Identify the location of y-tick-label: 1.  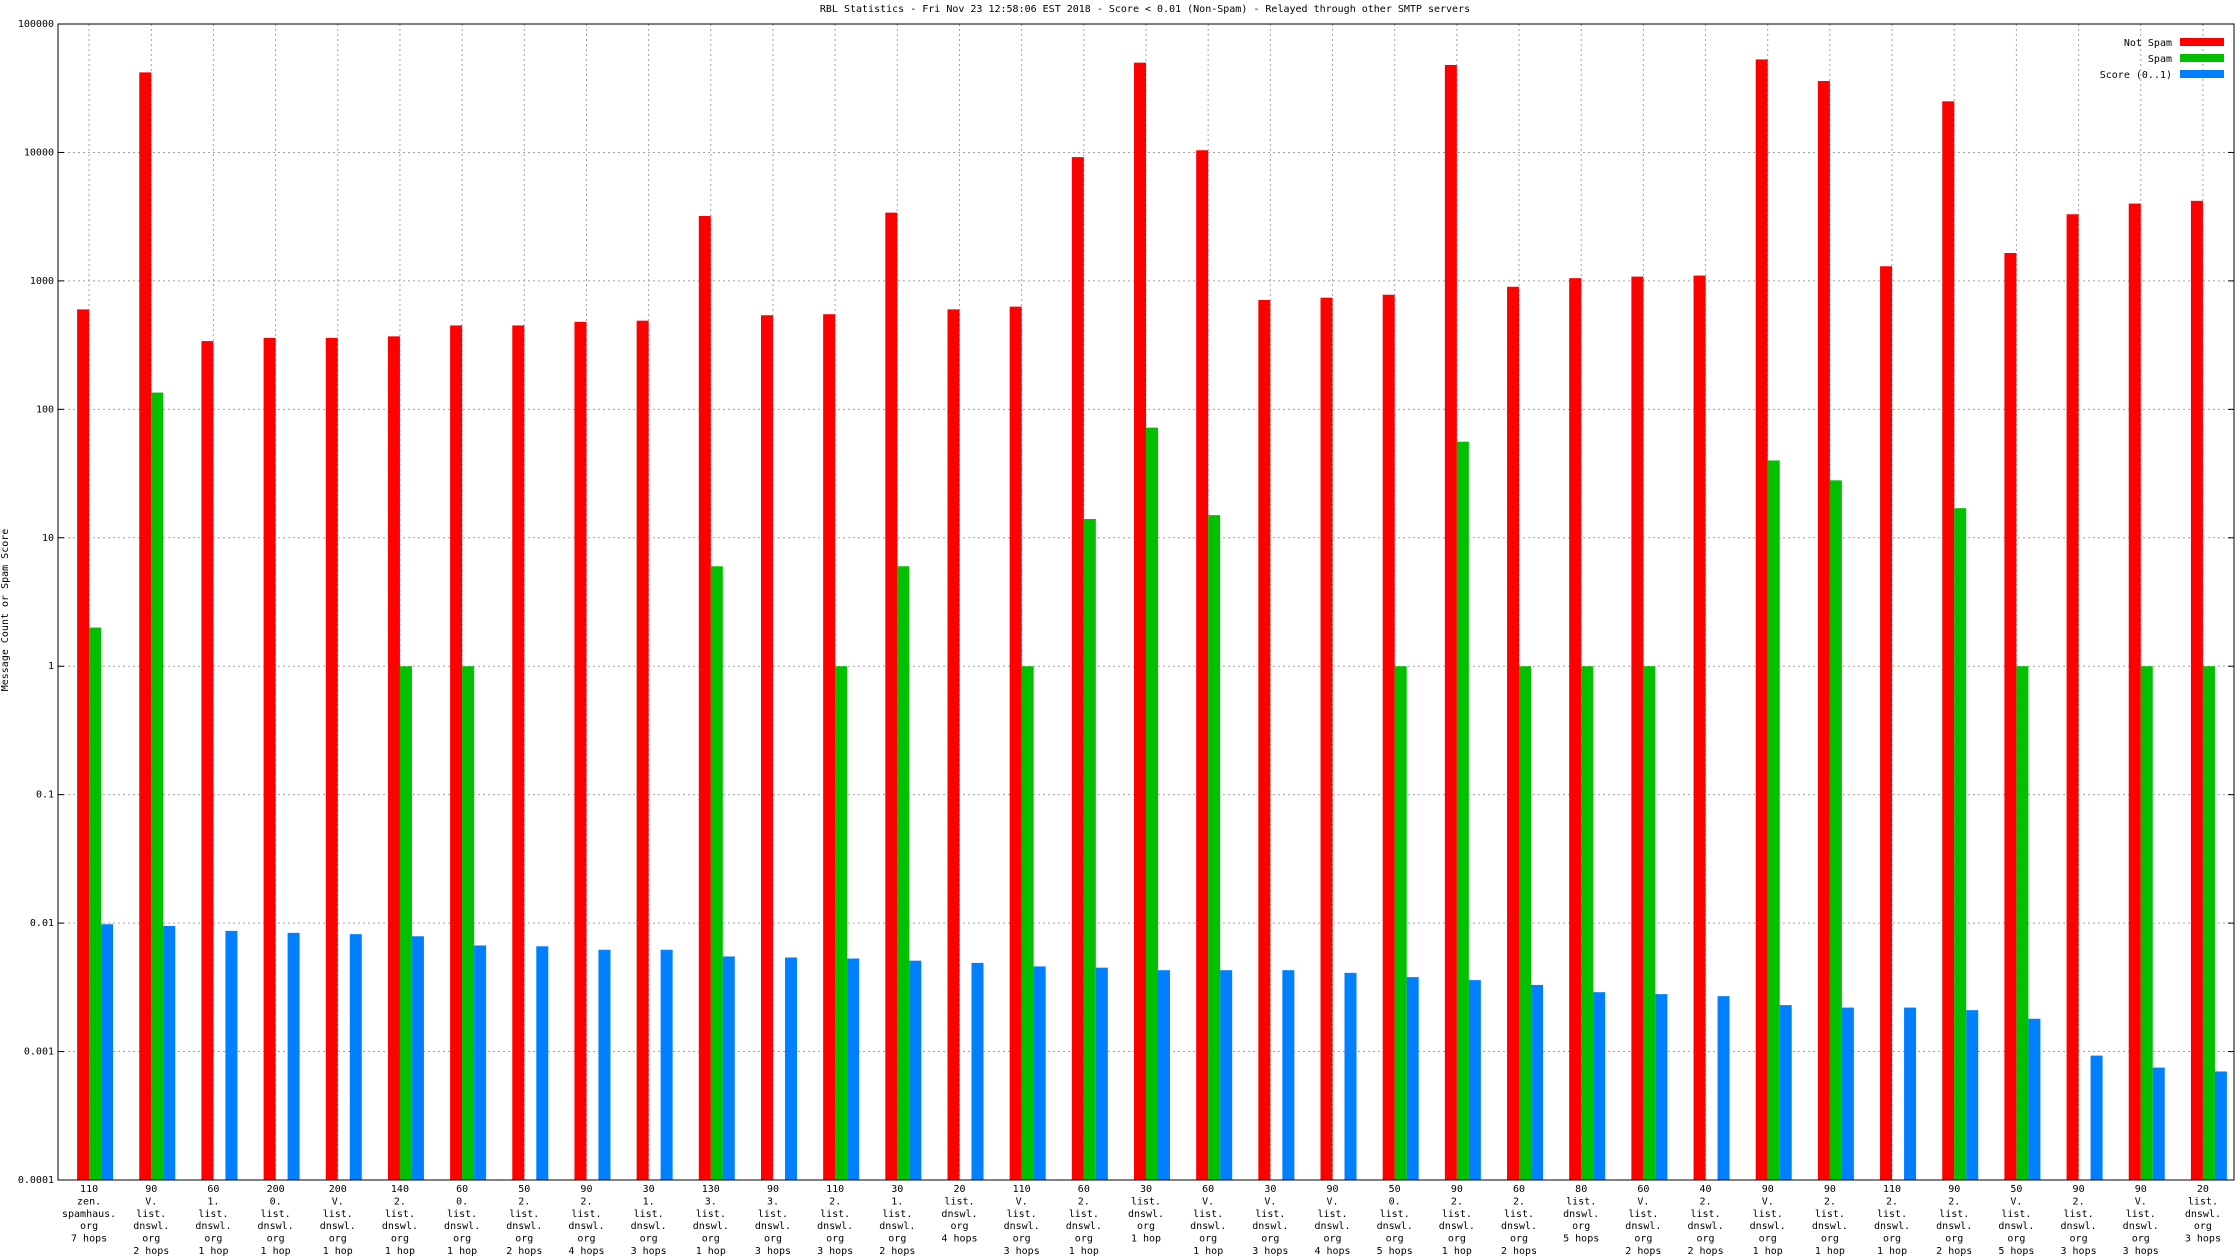
(51, 666).